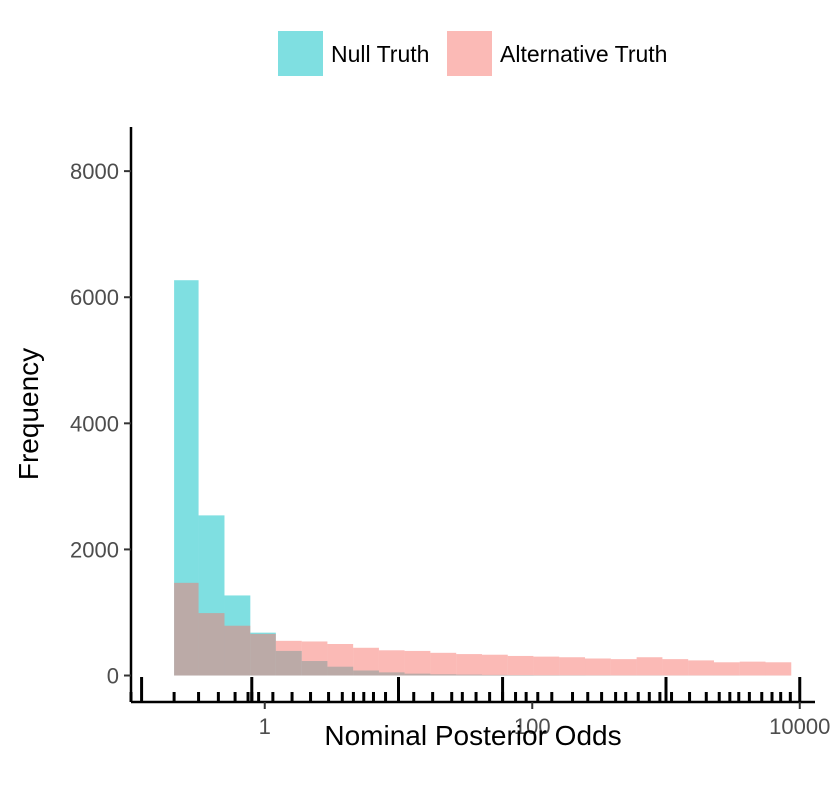  I want to click on x-tick-label-1: 100, so click(532, 726).